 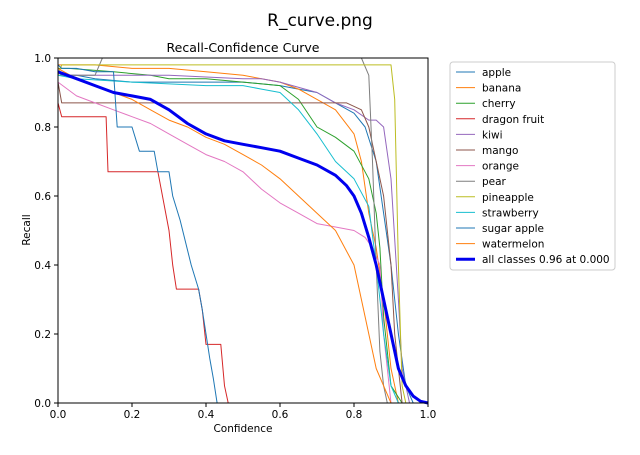 What do you see at coordinates (42, 266) in the screenshot?
I see `y-tick-label-2: 0.4` at bounding box center [42, 266].